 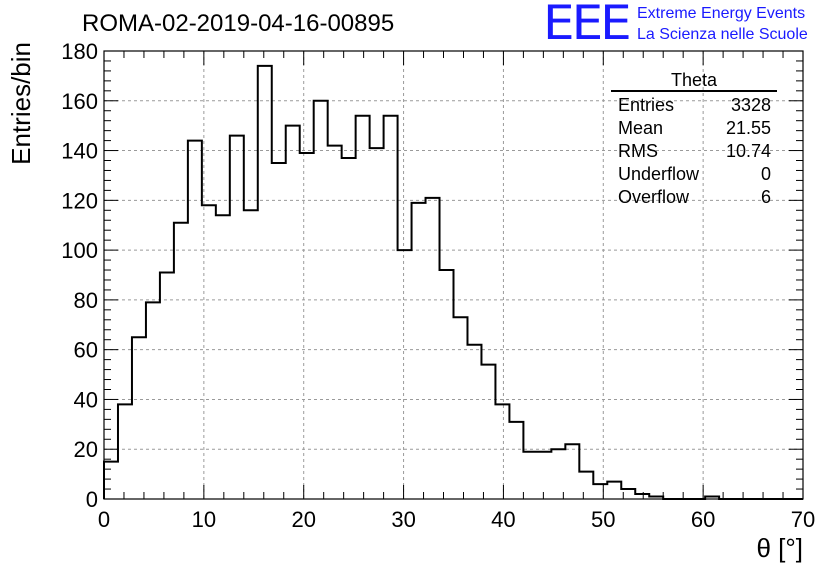 I want to click on y-axis-label: Entries/bin, so click(x=21, y=103).